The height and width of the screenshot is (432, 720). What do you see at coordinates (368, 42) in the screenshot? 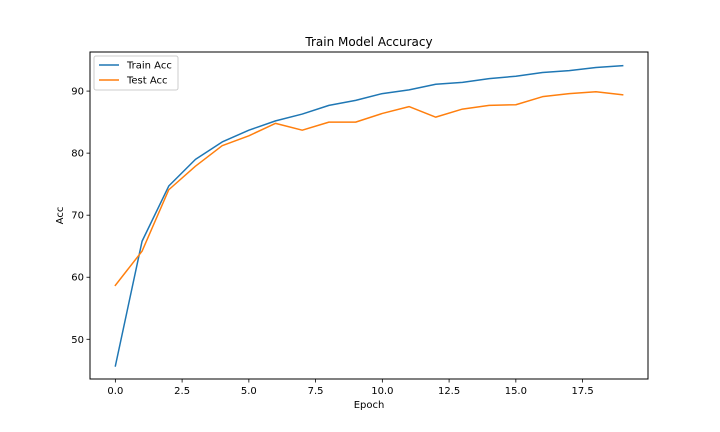
I see `chart-title: Train Model Accuracy` at bounding box center [368, 42].